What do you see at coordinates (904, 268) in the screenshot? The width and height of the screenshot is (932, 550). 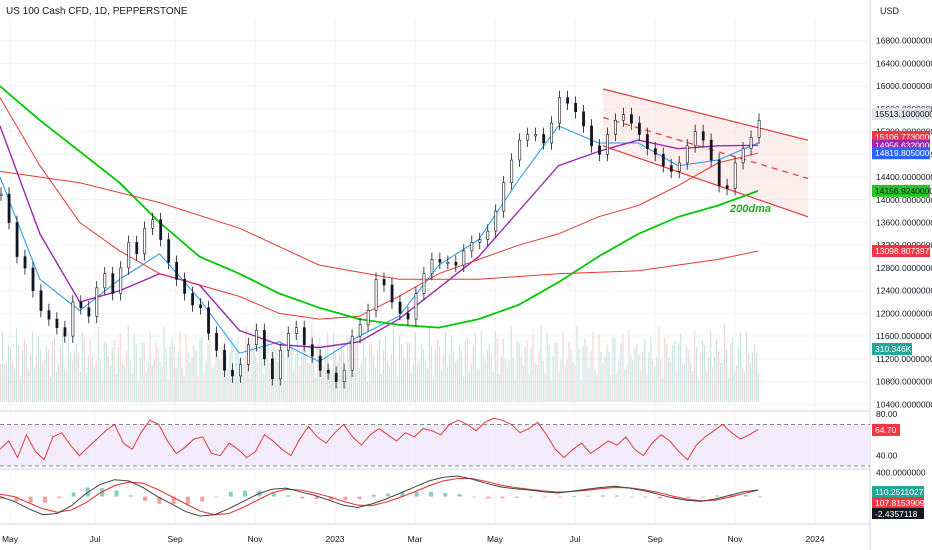 I see `y-tick-label: 12800.0000000` at bounding box center [904, 268].